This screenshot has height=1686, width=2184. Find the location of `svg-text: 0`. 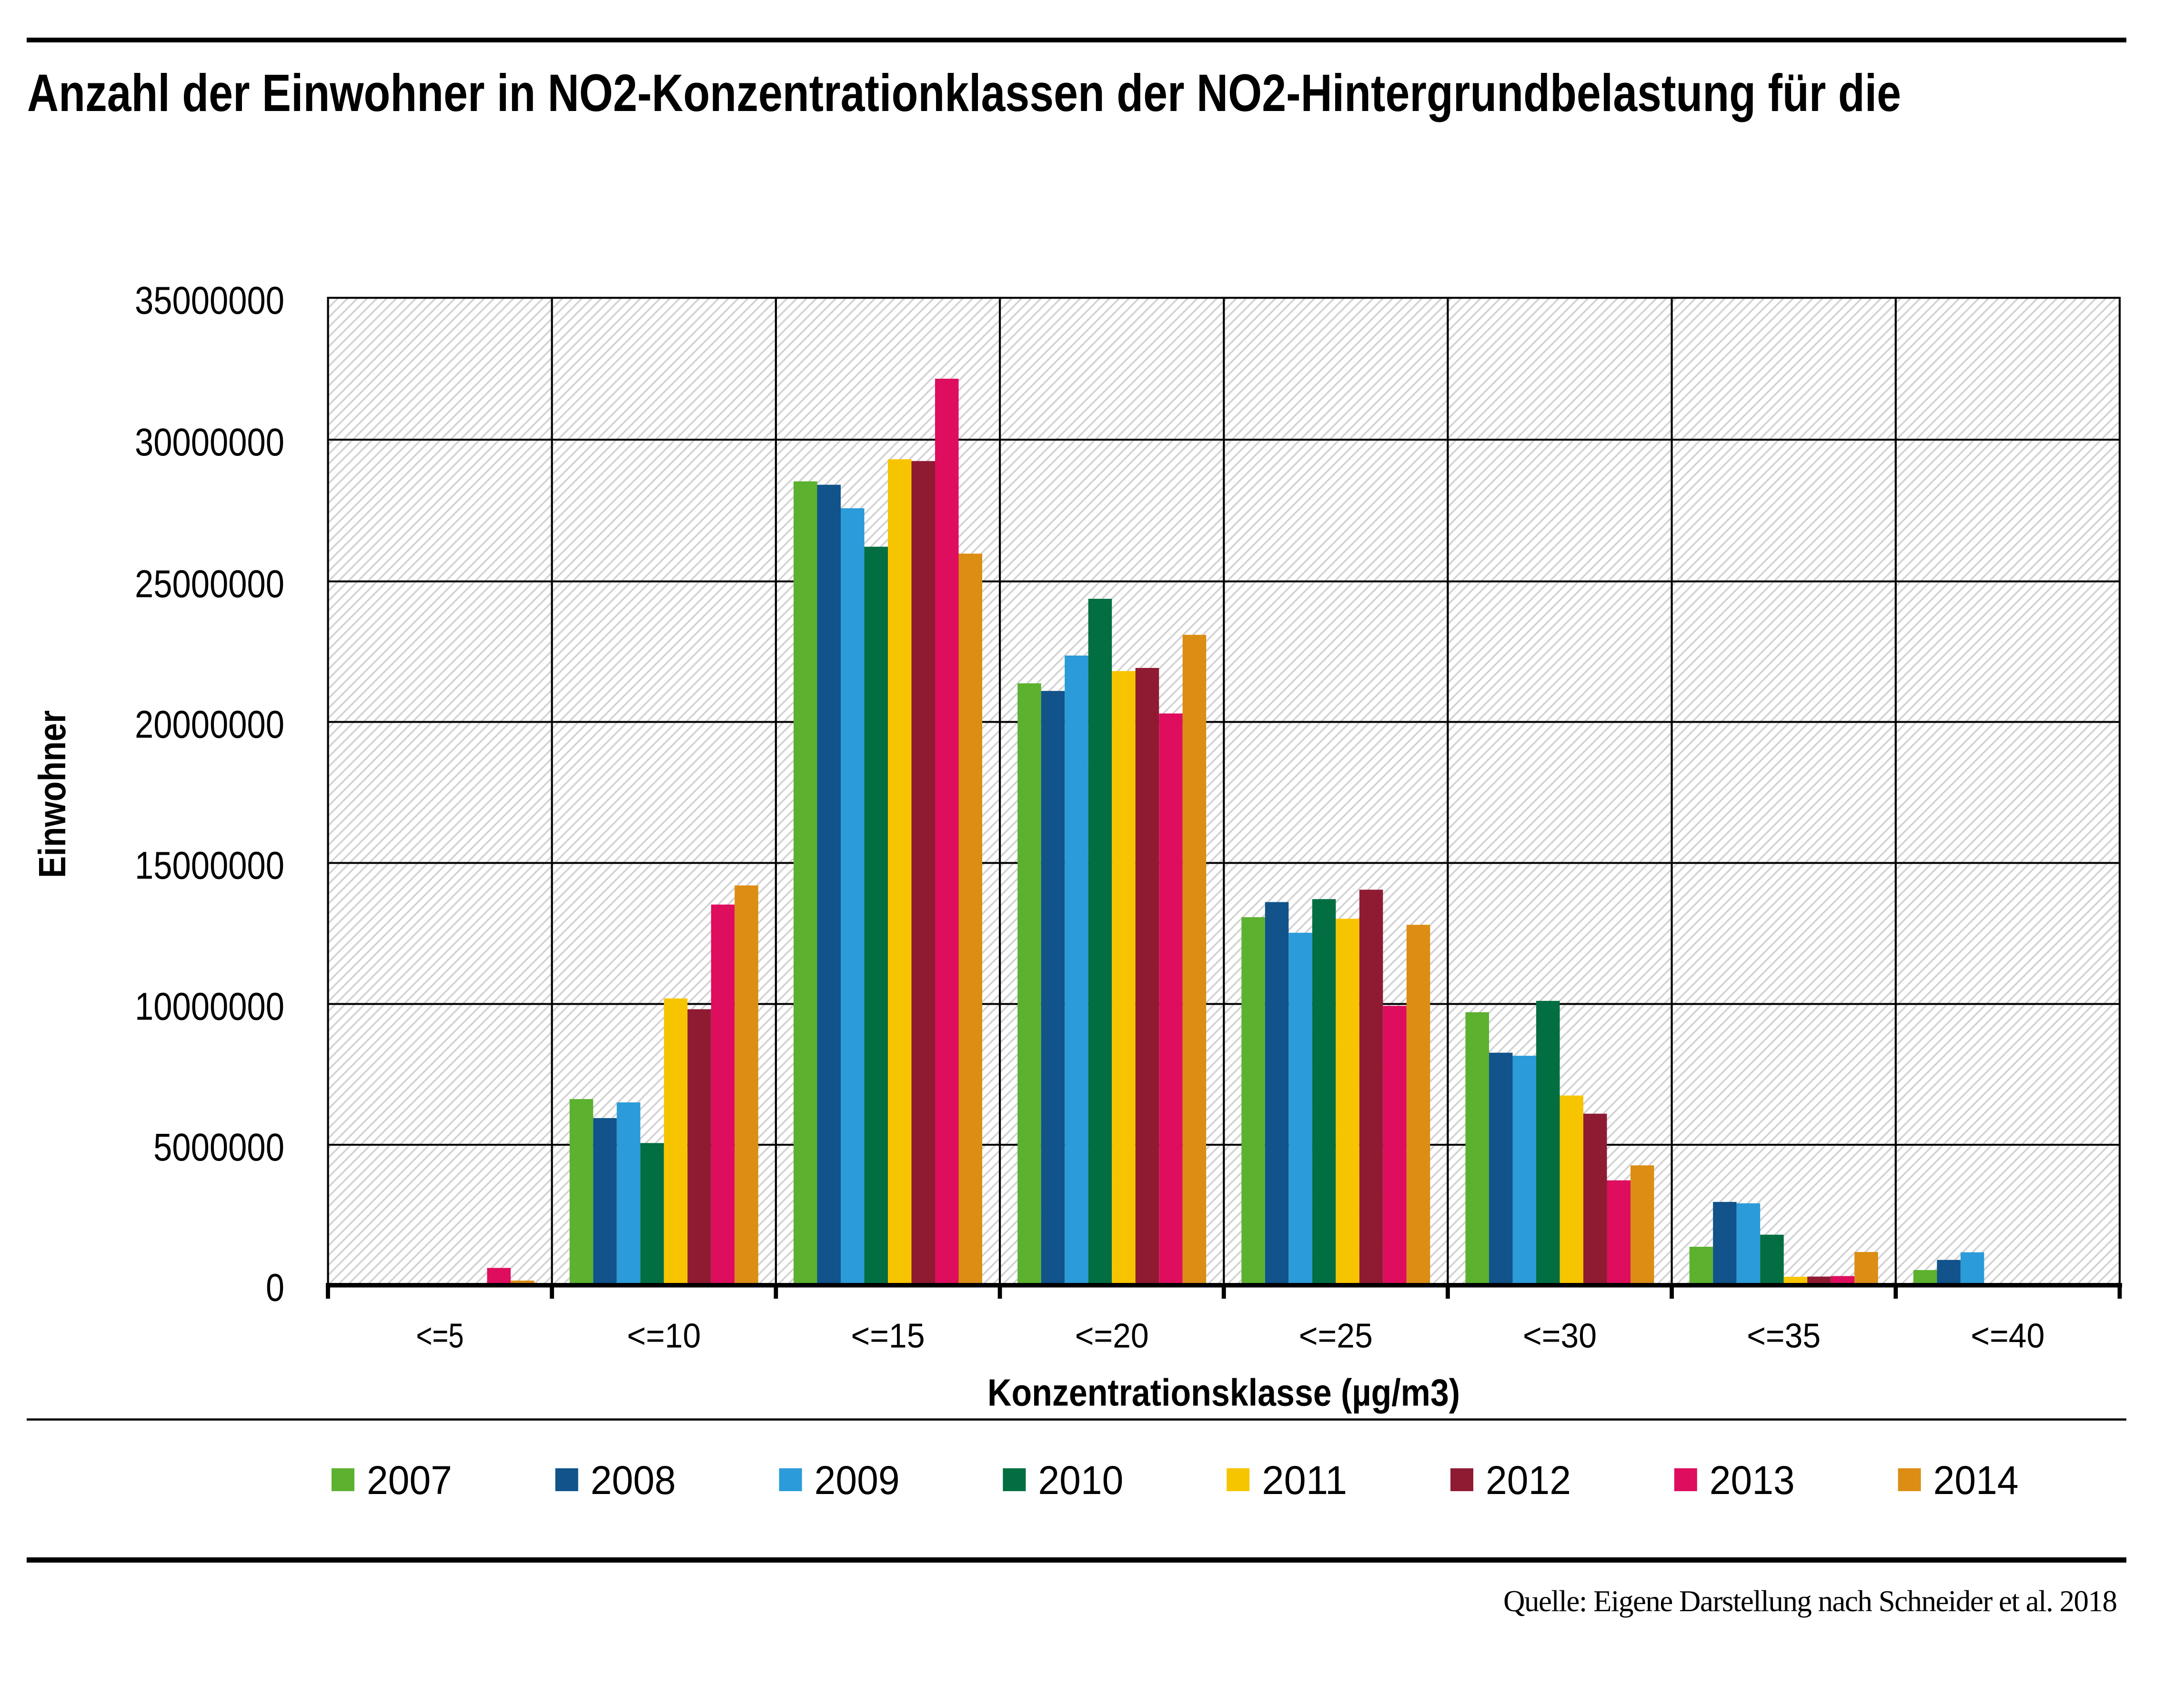

svg-text: 0 is located at coordinates (275, 1288).